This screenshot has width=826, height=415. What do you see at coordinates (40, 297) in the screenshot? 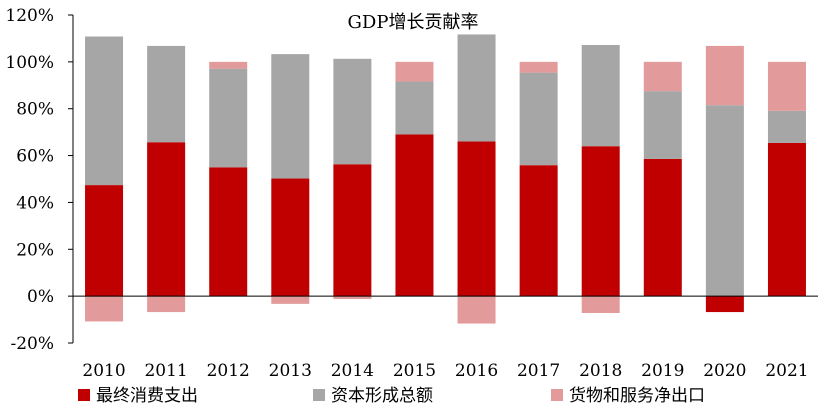
I see `y-tick-label: 0%` at bounding box center [40, 297].